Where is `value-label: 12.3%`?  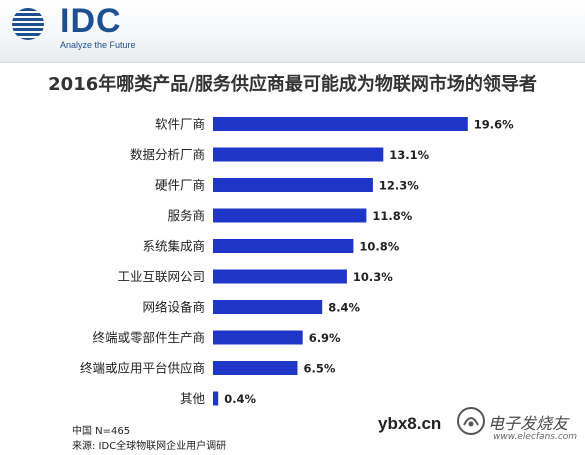 value-label: 12.3% is located at coordinates (399, 186).